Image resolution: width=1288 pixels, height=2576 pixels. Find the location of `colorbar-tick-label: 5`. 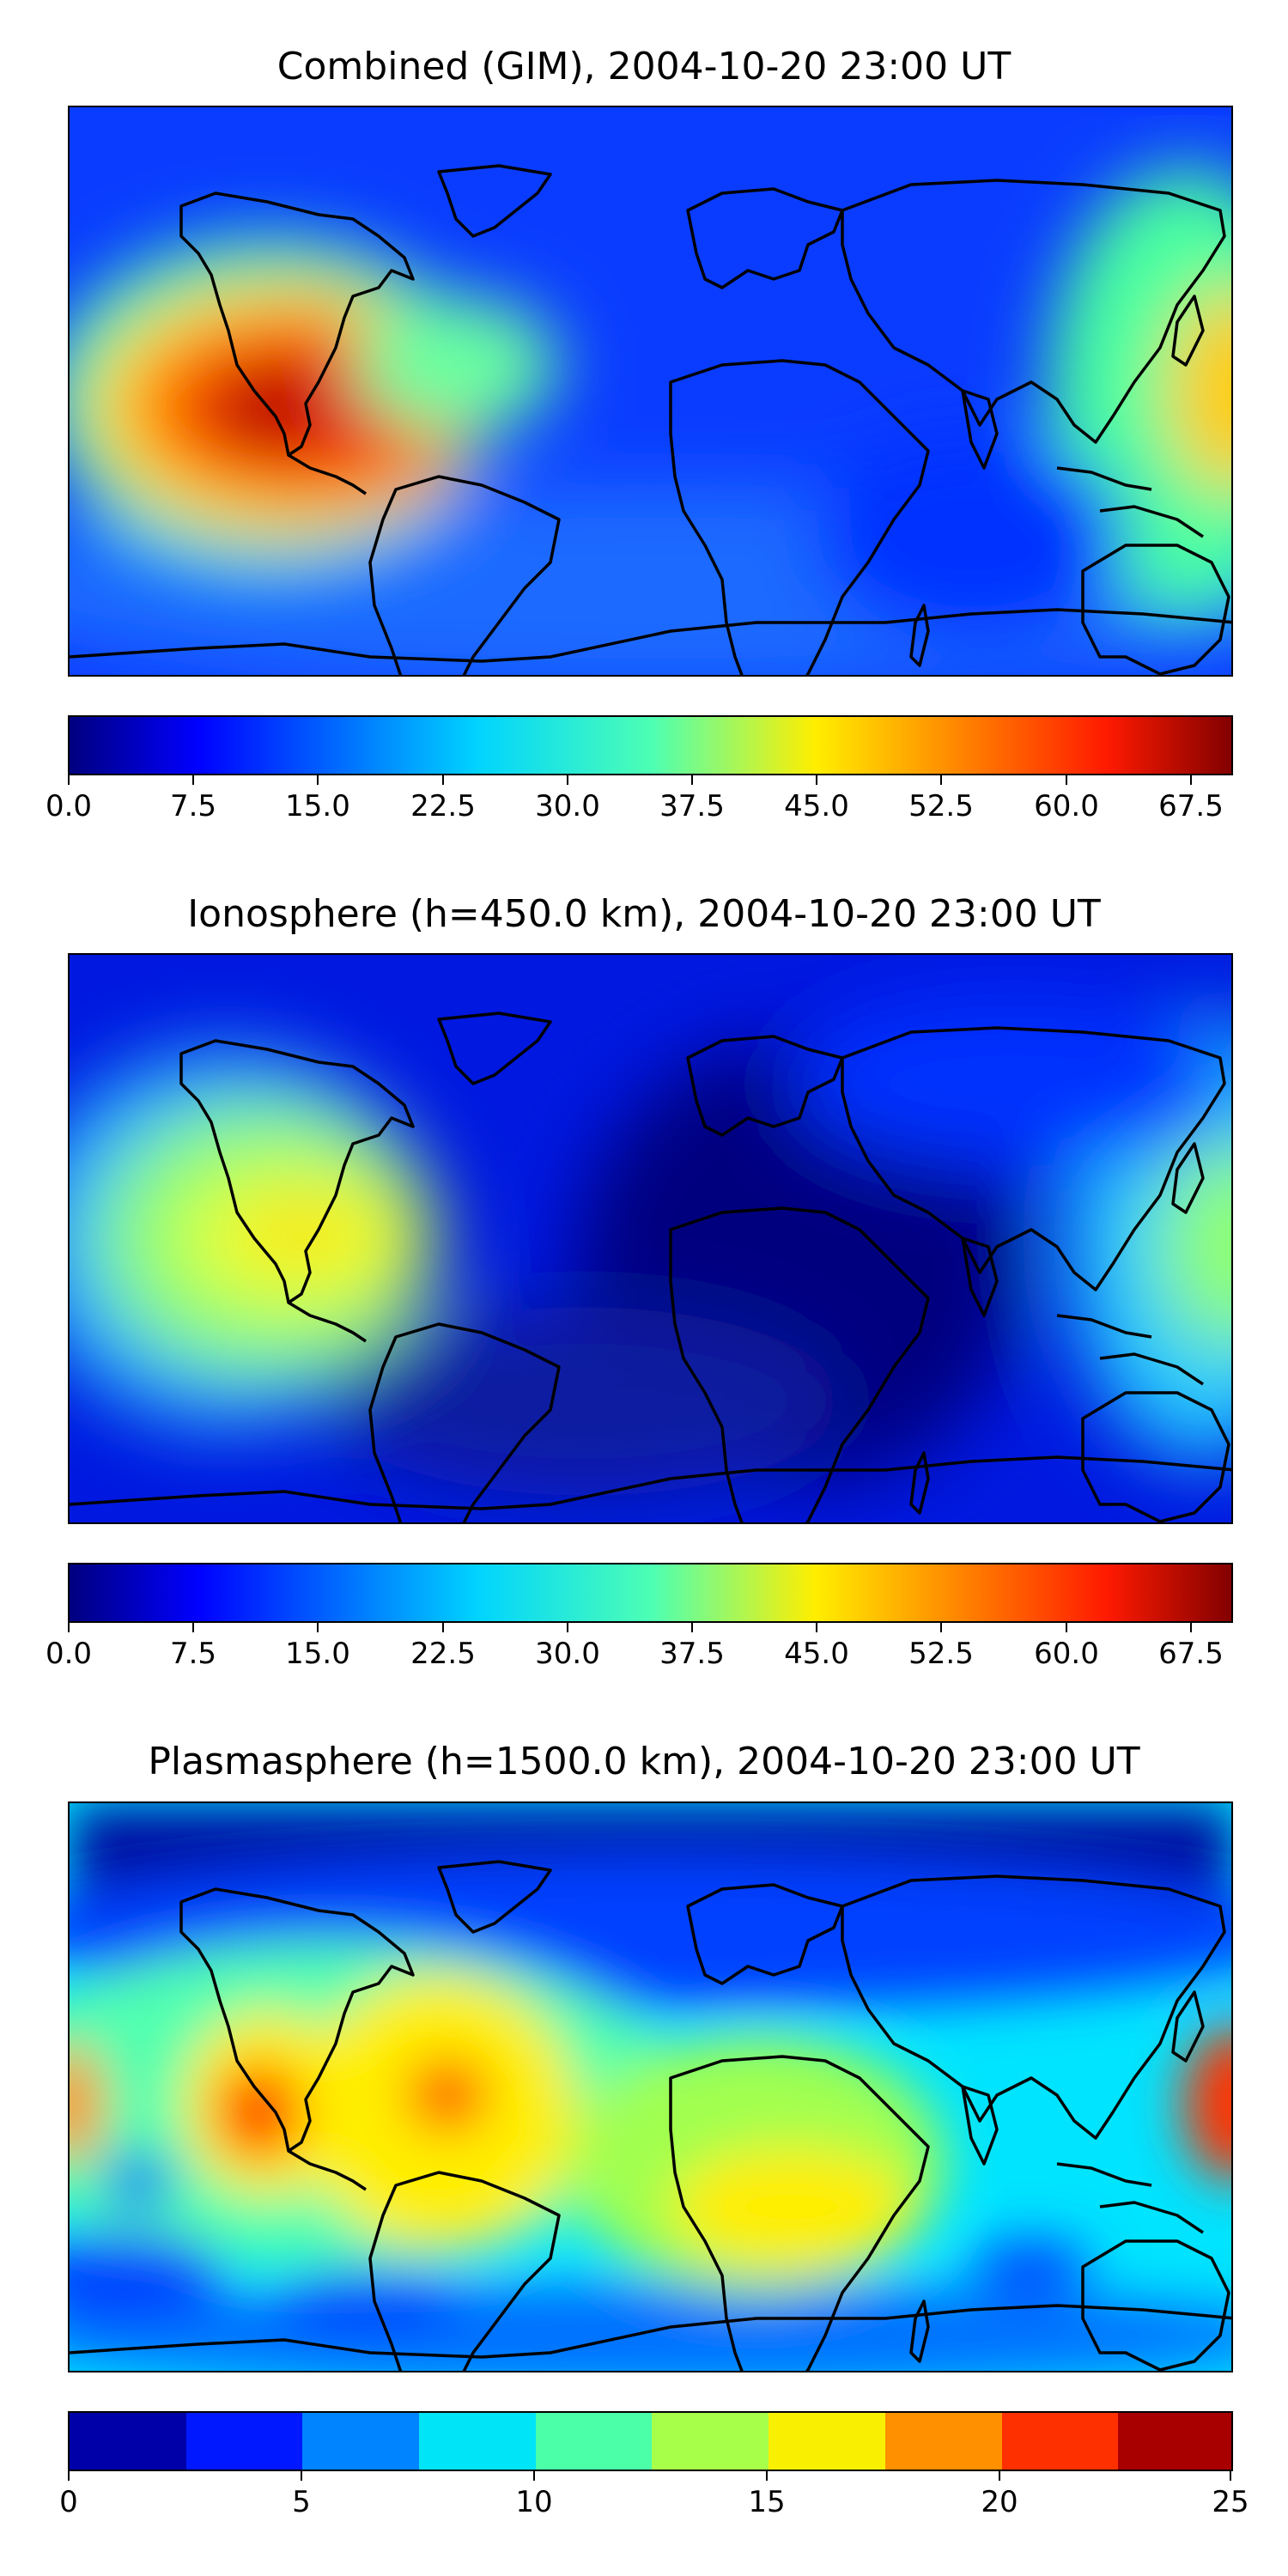

colorbar-tick-label: 5 is located at coordinates (301, 2502).